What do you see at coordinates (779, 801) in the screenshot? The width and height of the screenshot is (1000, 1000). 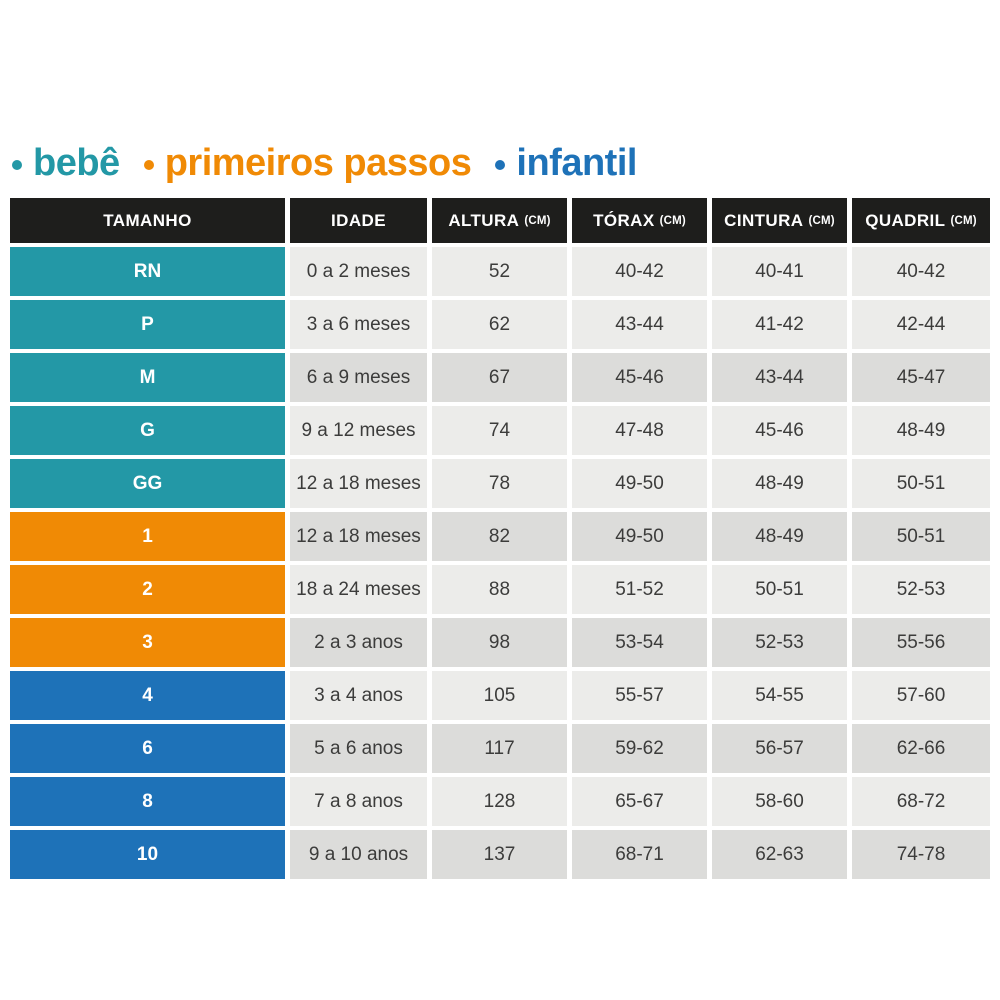 I see `cintura-cell: 58-60` at bounding box center [779, 801].